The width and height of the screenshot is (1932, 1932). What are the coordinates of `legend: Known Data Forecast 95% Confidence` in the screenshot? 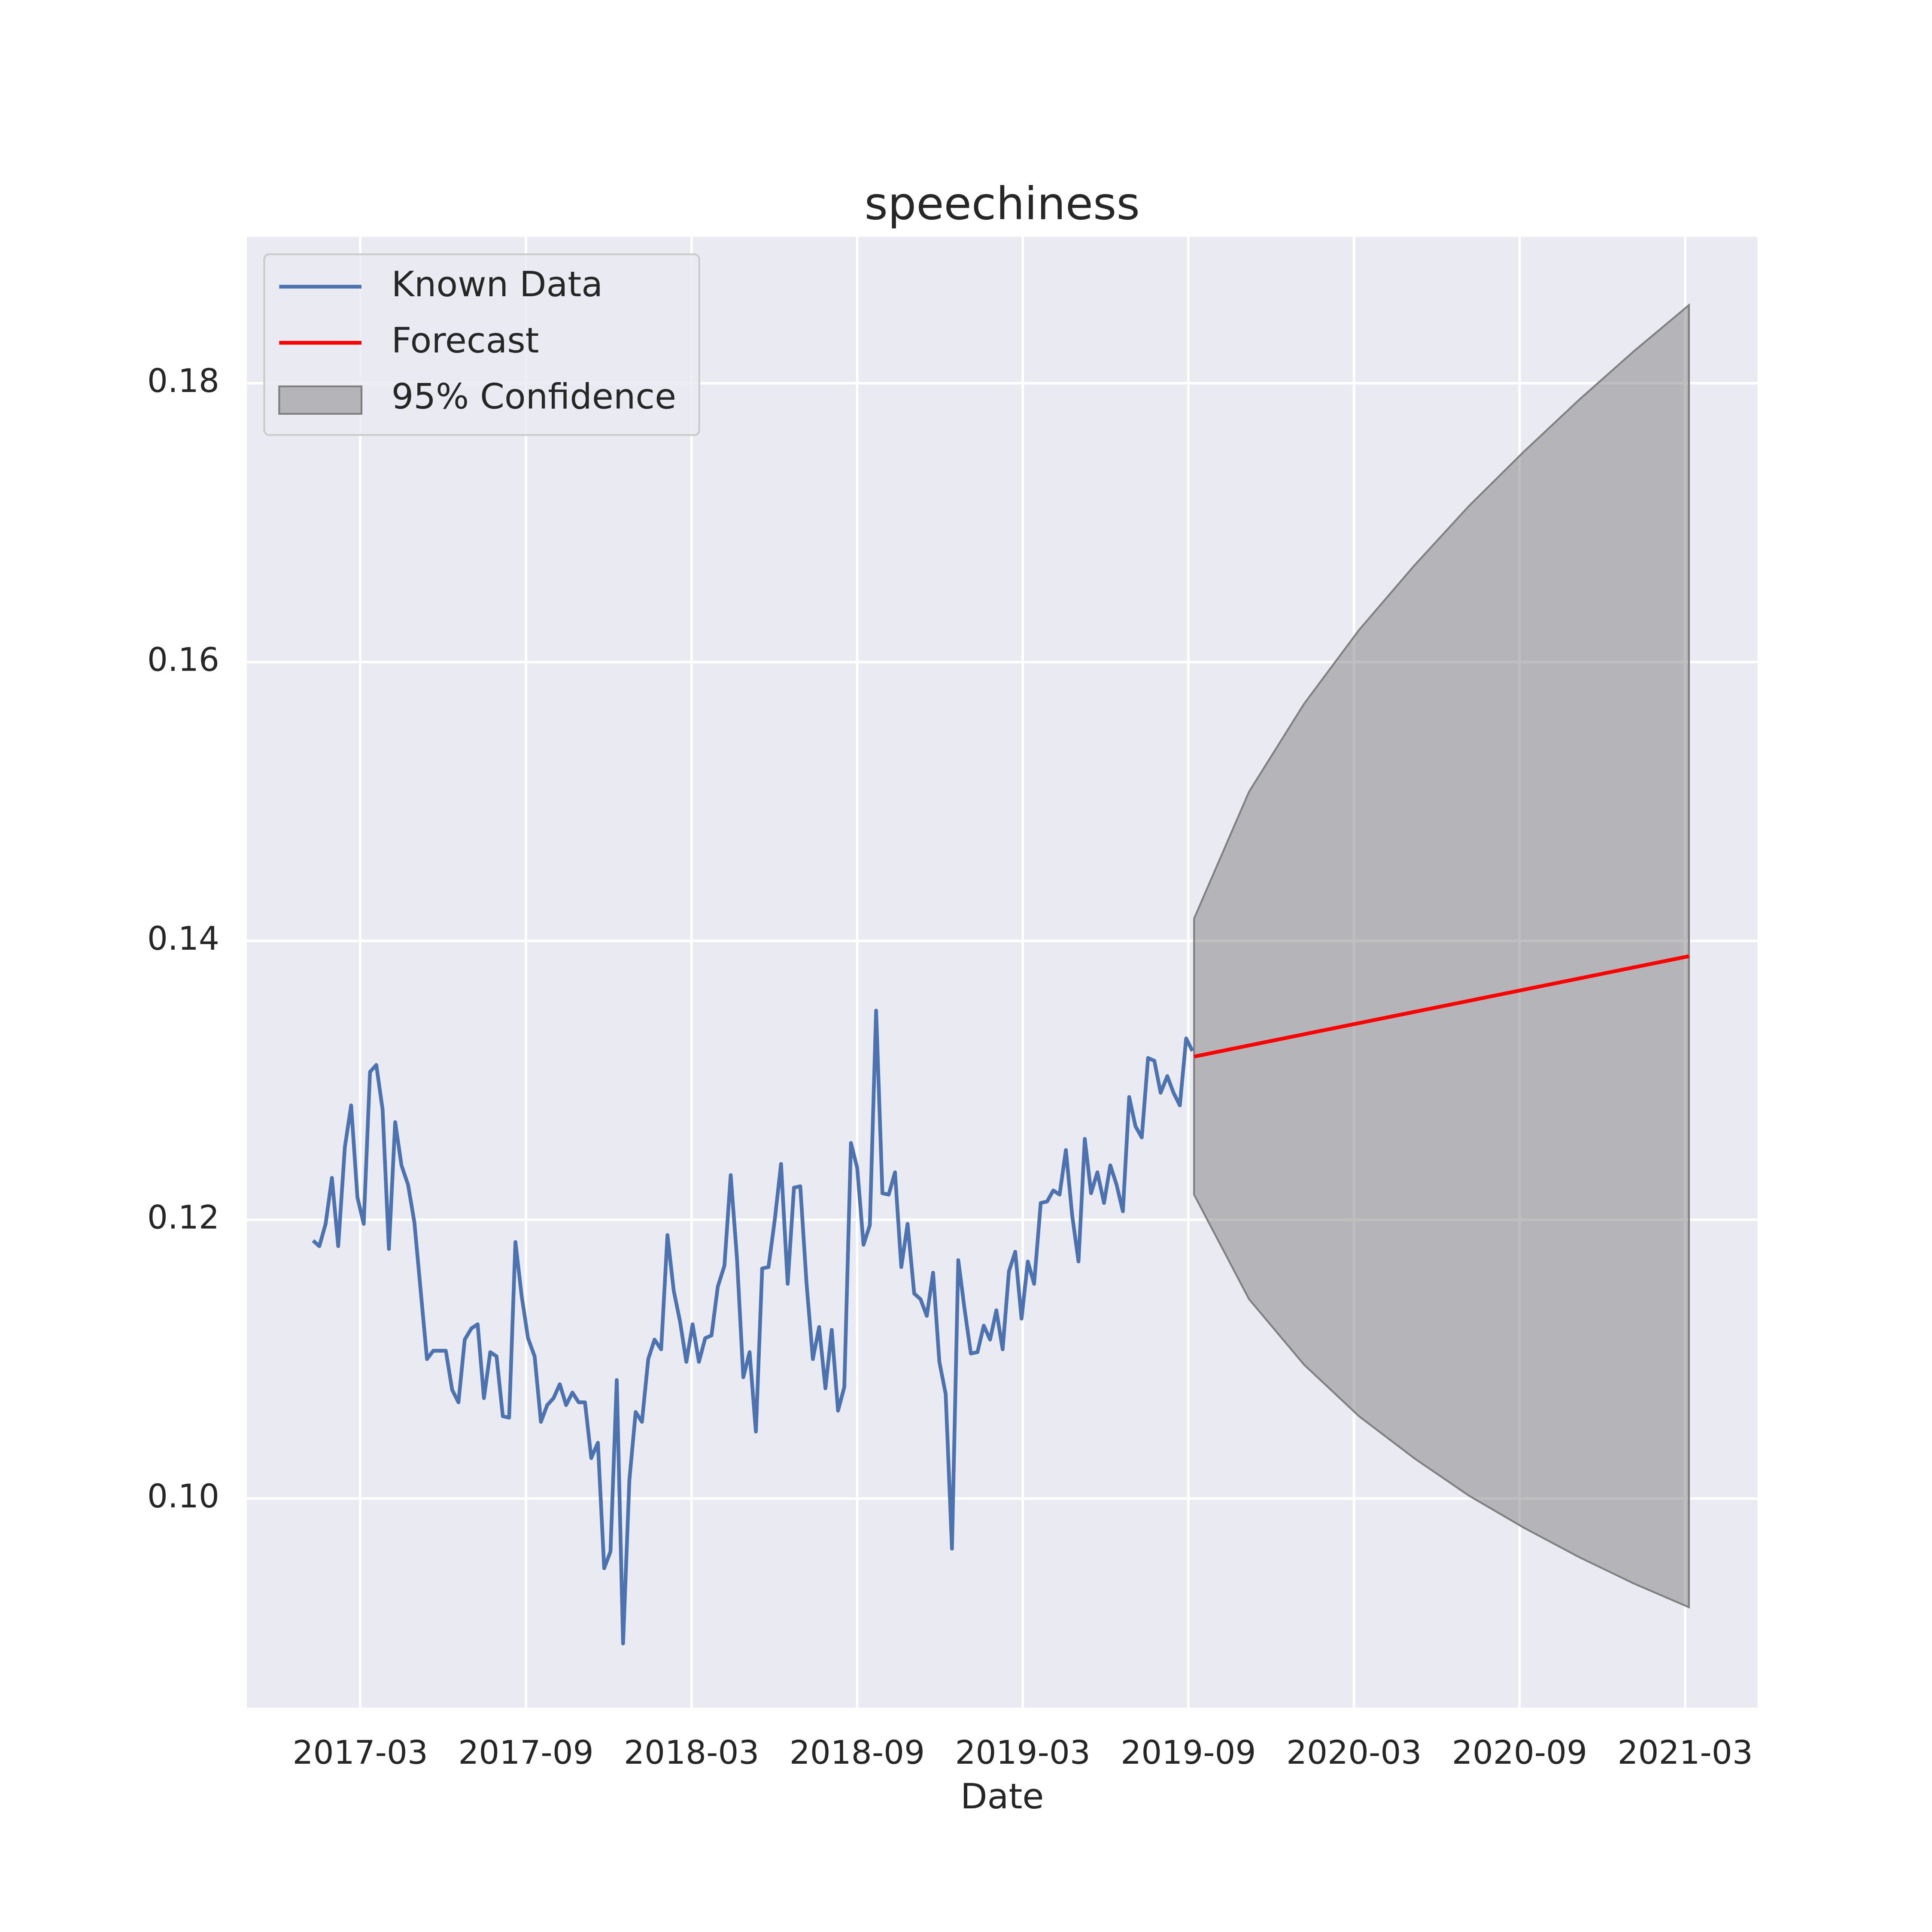 It's located at (481, 345).